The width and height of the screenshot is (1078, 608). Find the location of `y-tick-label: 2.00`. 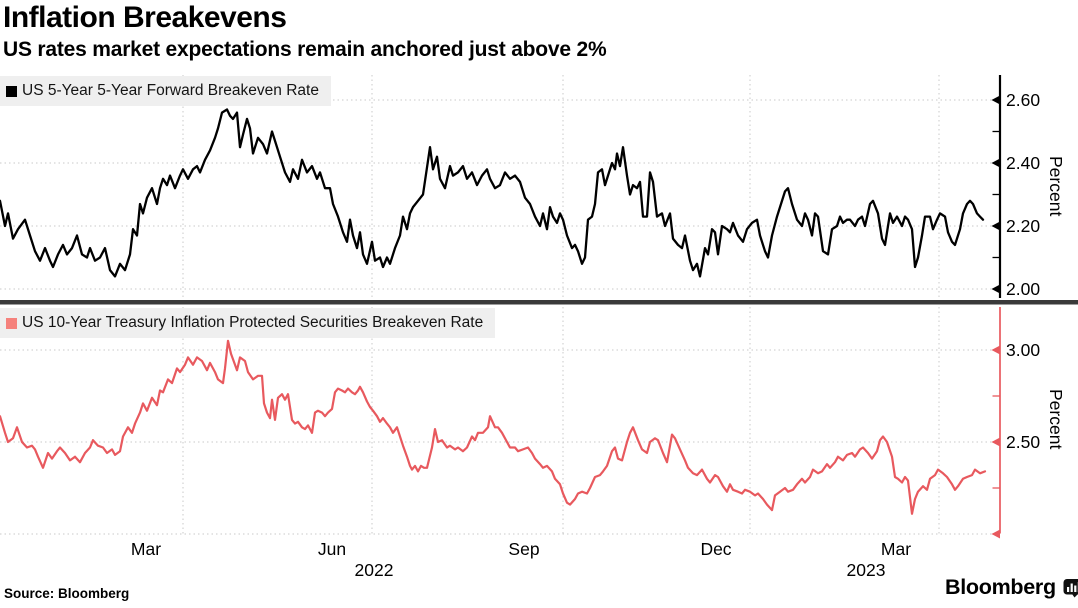

y-tick-label: 2.00 is located at coordinates (1023, 289).